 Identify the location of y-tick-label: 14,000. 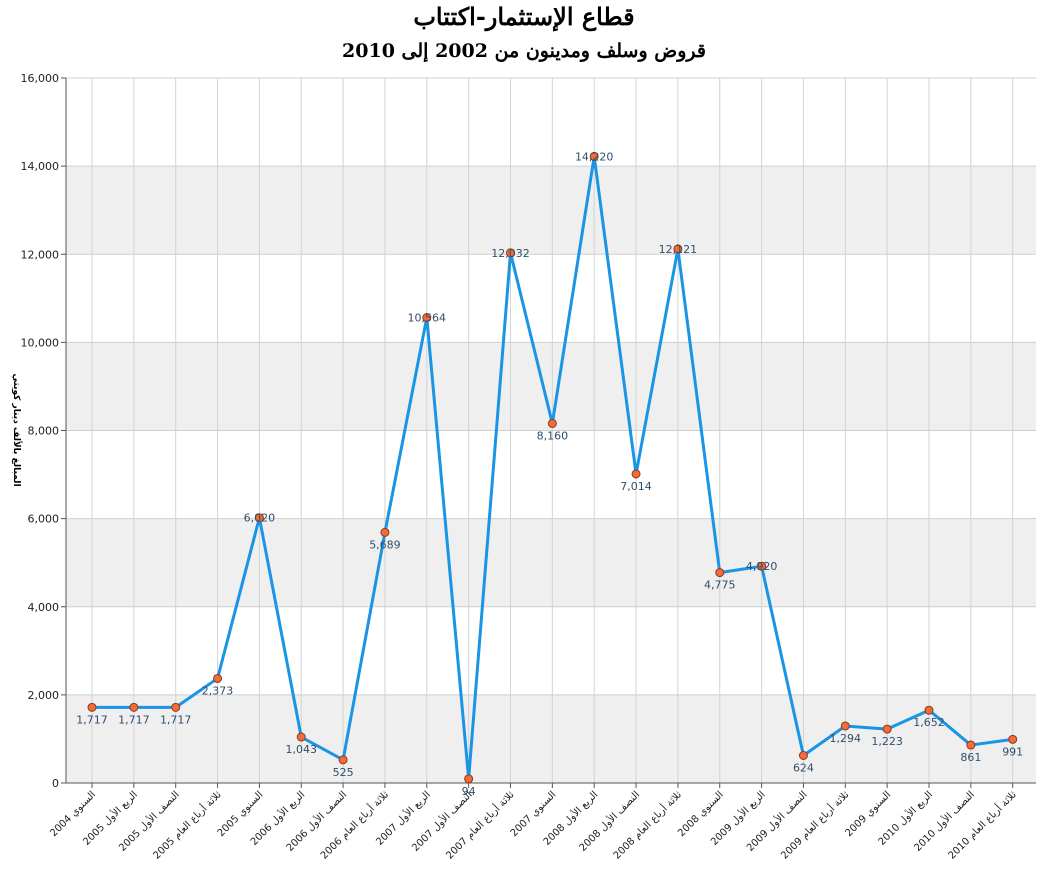
(40, 166).